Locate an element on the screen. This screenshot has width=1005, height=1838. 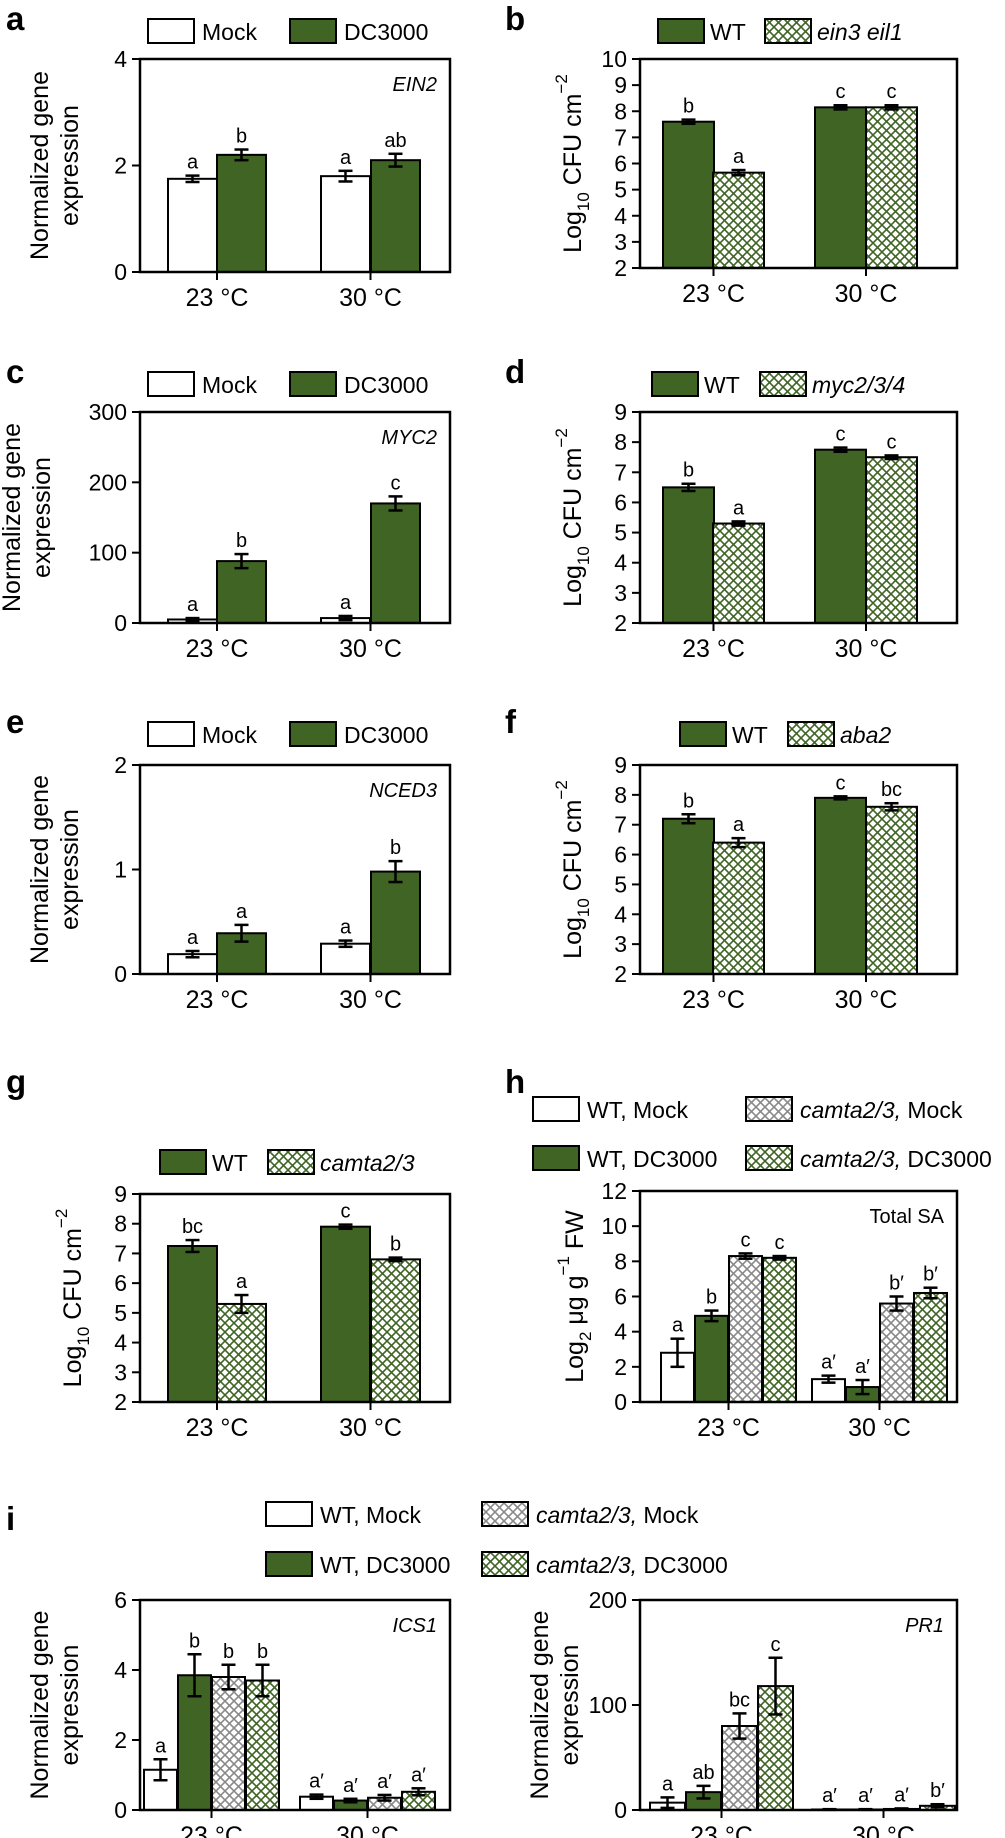
y-axis-label: Log2 μg g−1 FW is located at coordinates (574, 1296).